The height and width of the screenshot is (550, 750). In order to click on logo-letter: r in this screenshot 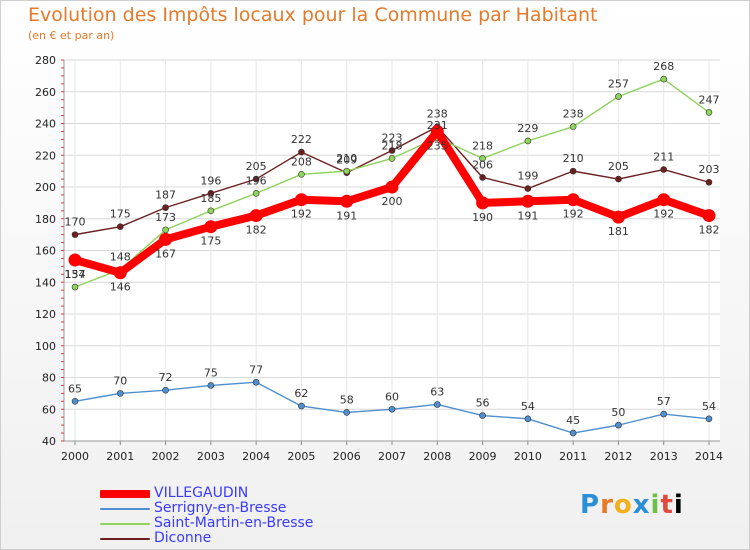, I will do `click(607, 505)`.